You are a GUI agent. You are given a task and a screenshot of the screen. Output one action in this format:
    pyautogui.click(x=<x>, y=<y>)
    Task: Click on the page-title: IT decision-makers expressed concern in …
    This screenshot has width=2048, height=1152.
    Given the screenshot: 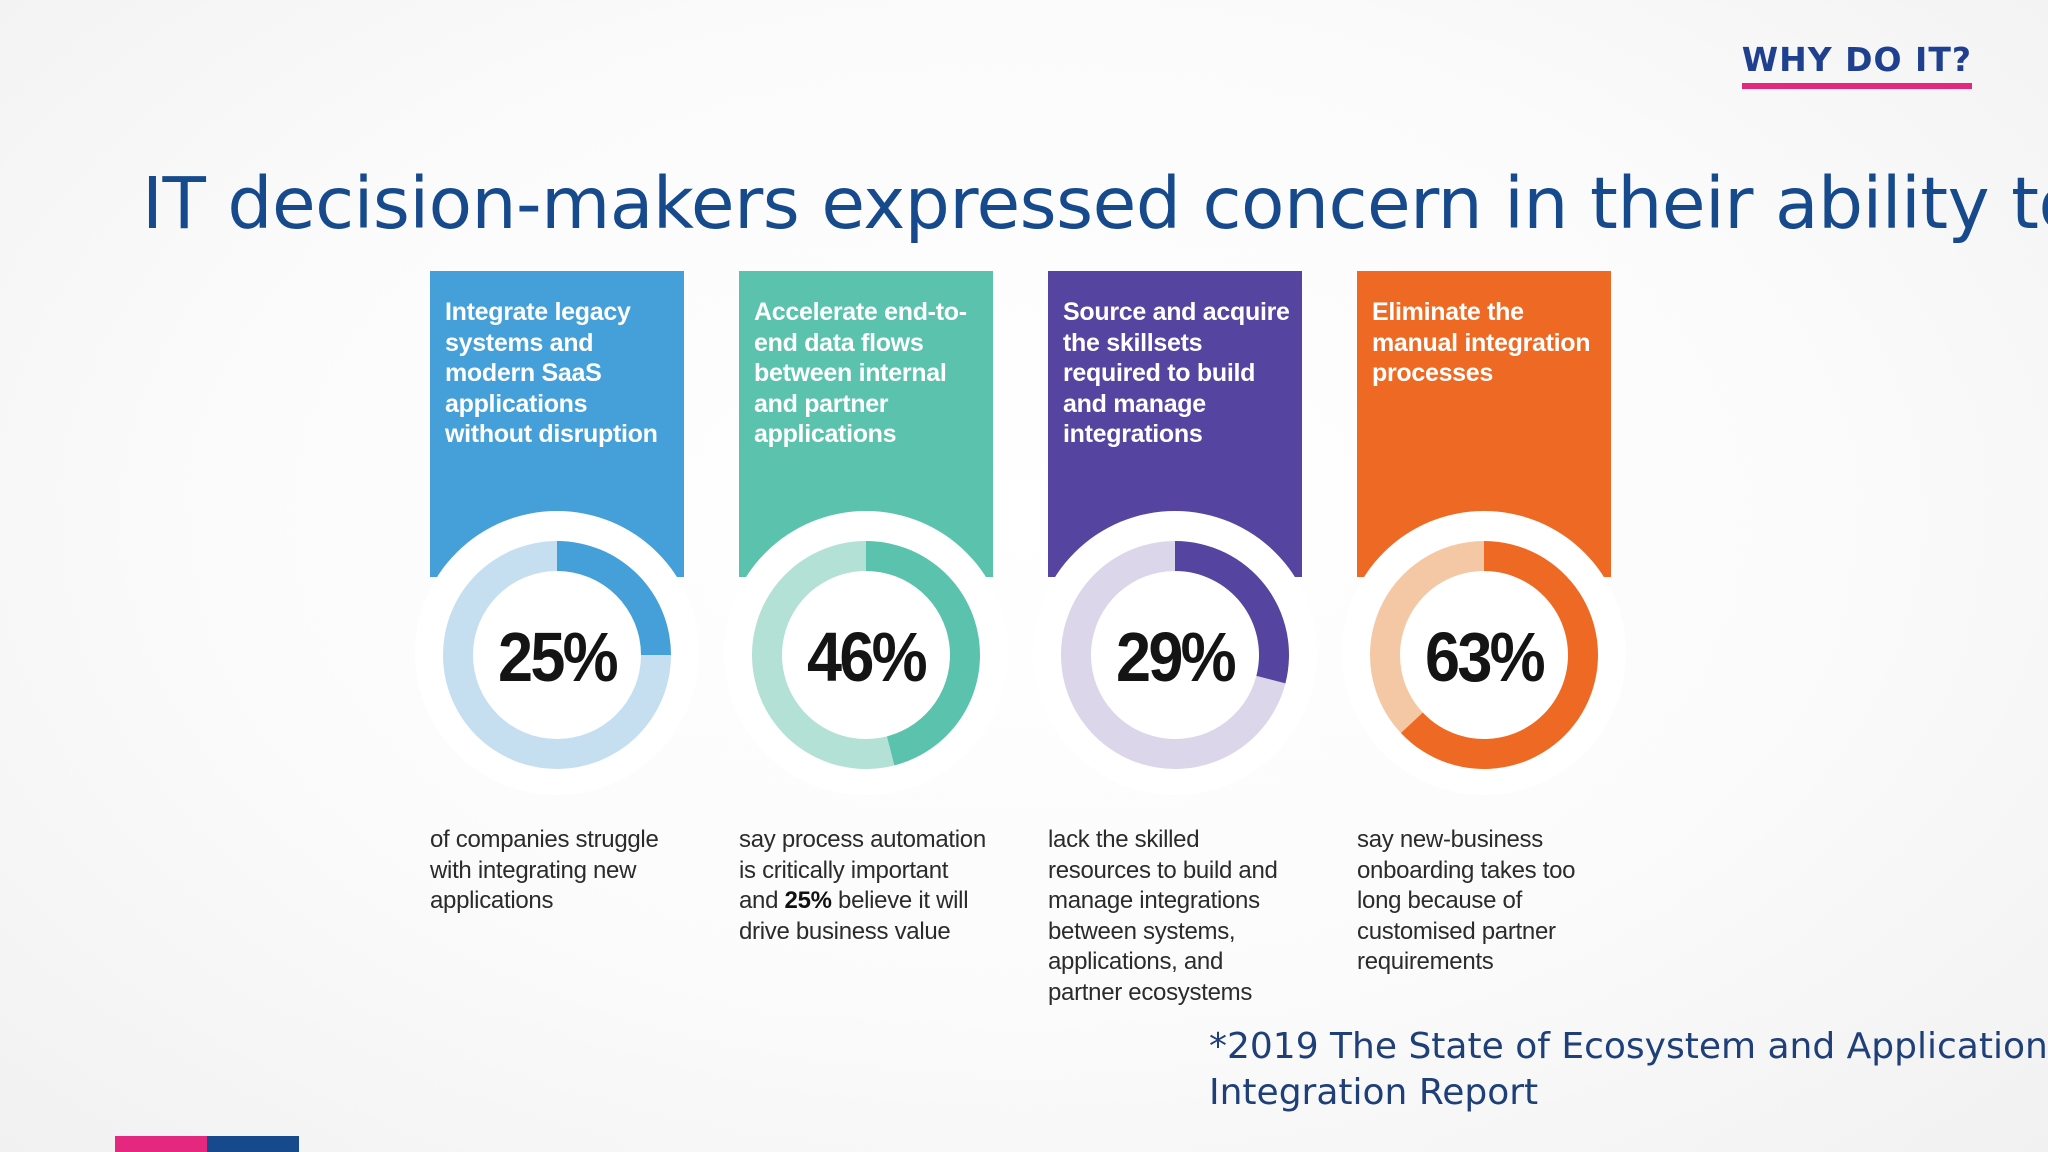 What is the action you would take?
    pyautogui.click(x=1095, y=203)
    